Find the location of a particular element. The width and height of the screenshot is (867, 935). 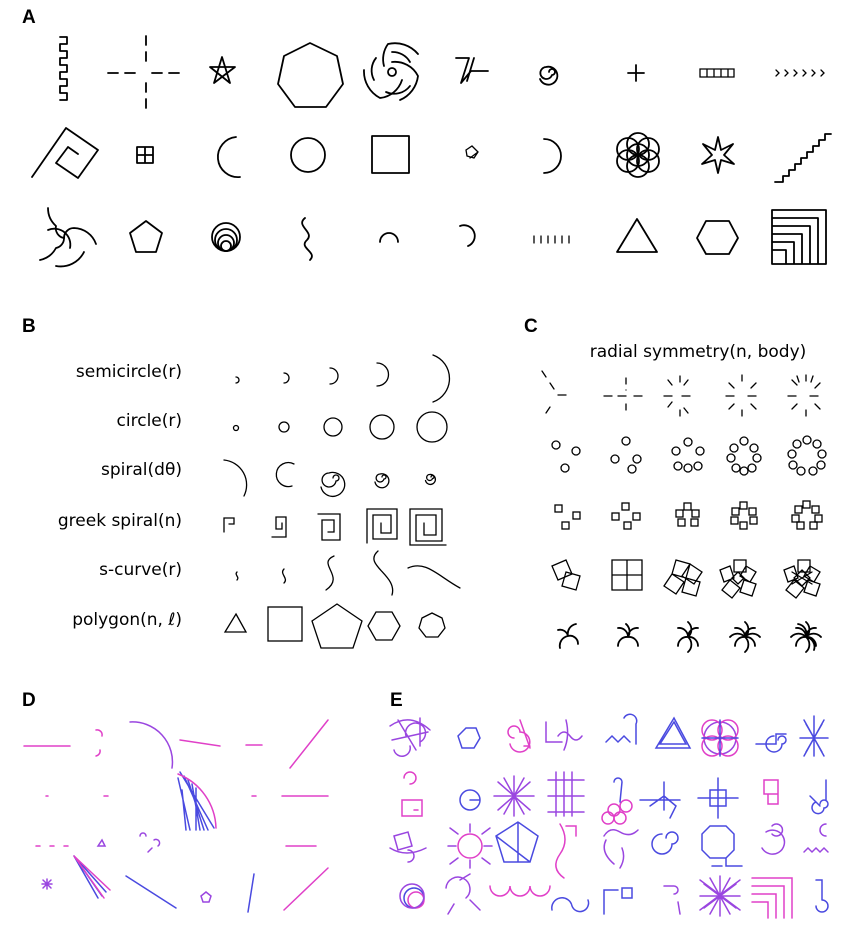

row-label-spiral: spiral(dθ) is located at coordinates (141, 470).